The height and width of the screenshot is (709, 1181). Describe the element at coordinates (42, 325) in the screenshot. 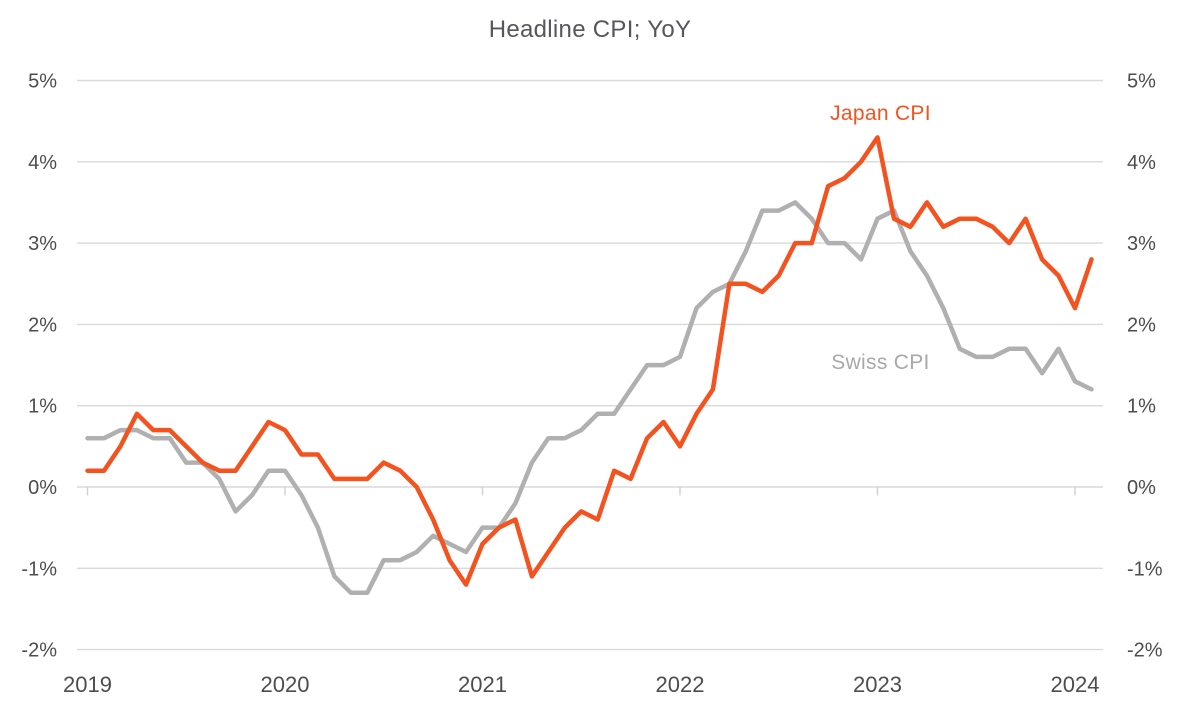

I see `y-axis-label-left: 2%` at that location.